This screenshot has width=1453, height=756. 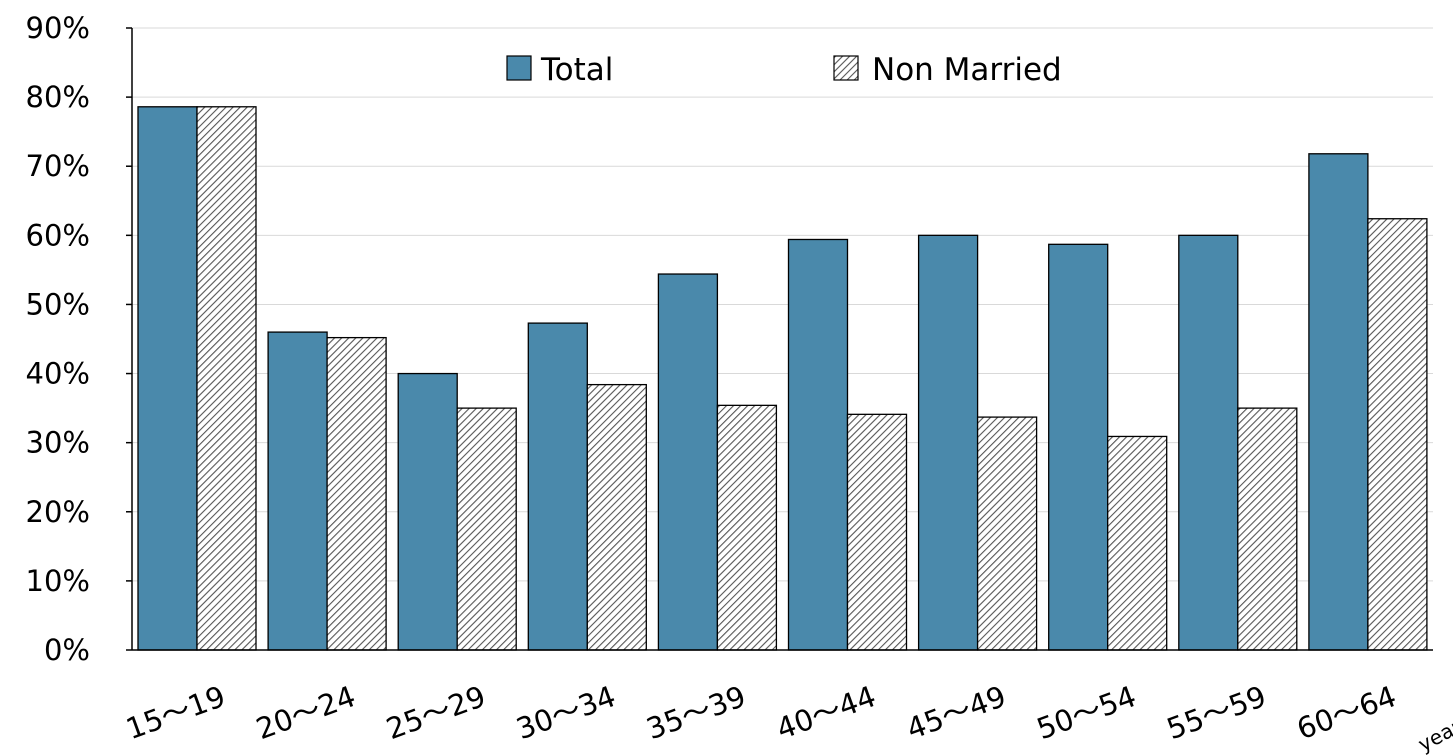 I want to click on y-tick-label: 0%, so click(x=67, y=650).